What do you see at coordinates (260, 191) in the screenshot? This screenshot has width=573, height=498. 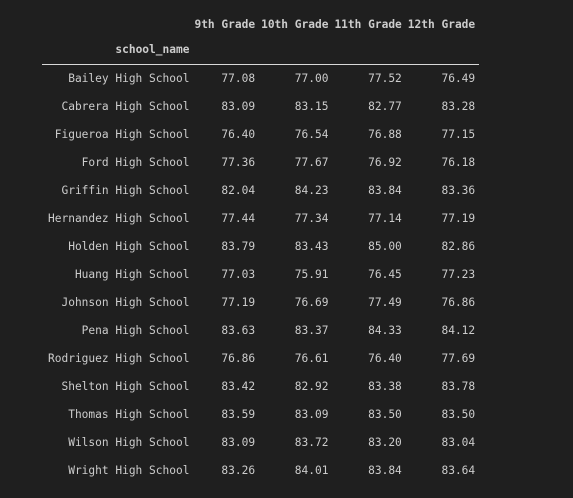 I see `table-row: Griffin High School 82.04 84.23 83.84 83.36` at bounding box center [260, 191].